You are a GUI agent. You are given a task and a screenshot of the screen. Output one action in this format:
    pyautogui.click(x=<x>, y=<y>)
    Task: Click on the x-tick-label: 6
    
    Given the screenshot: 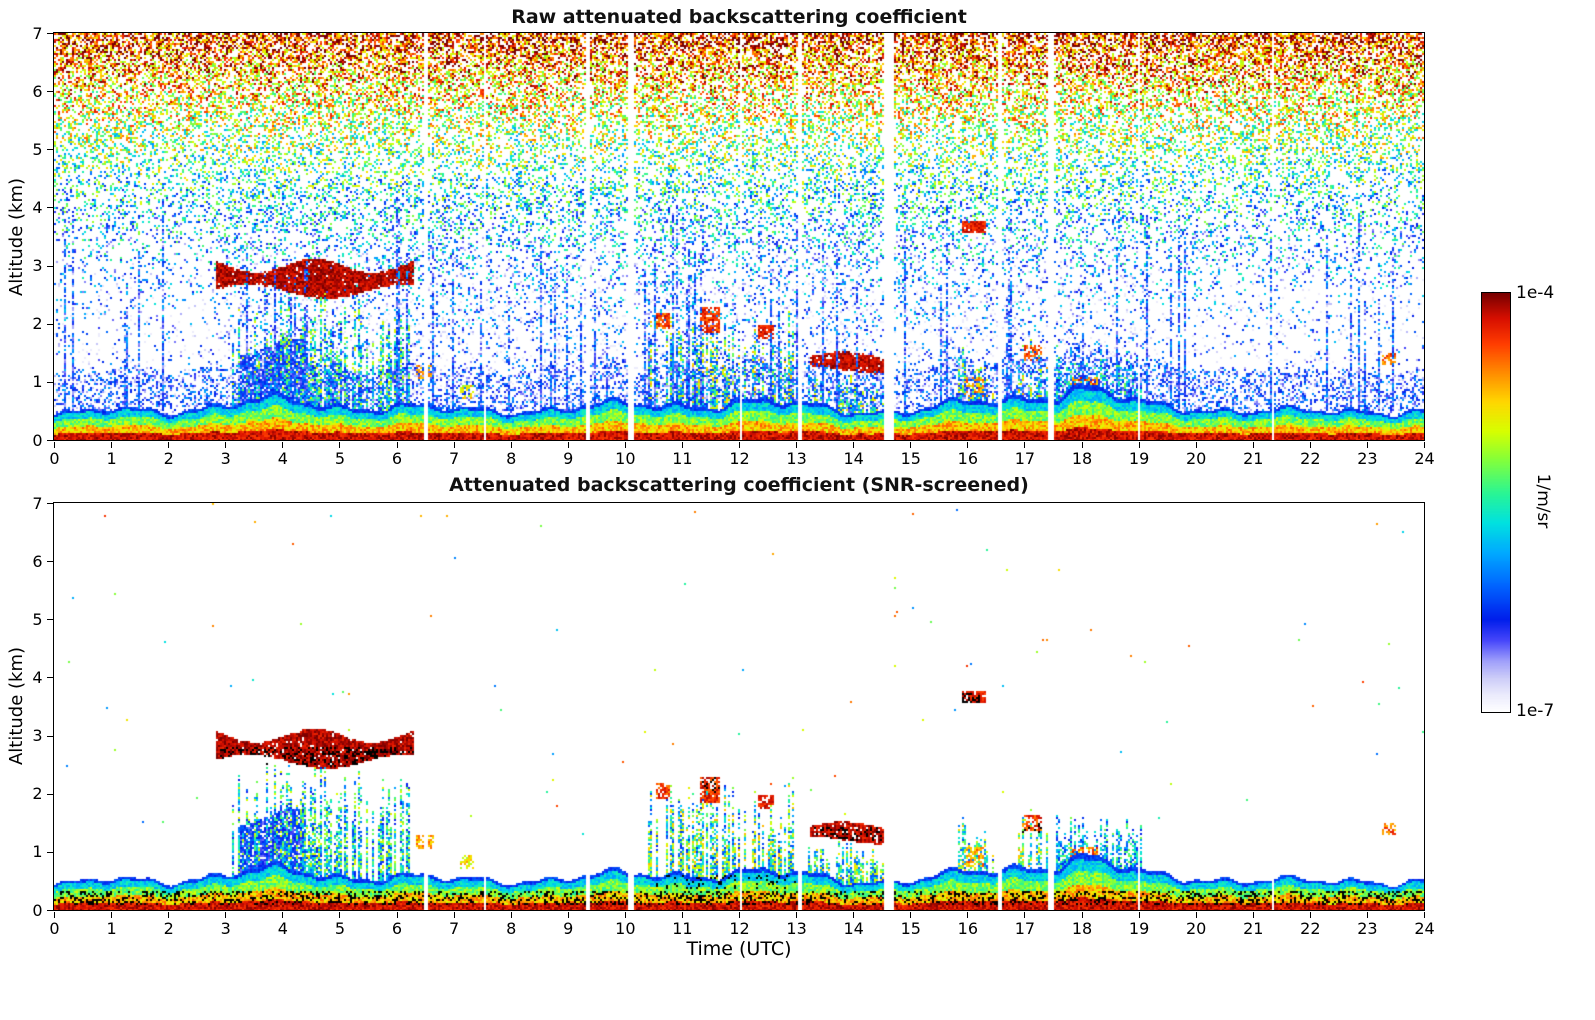 What is the action you would take?
    pyautogui.click(x=397, y=458)
    